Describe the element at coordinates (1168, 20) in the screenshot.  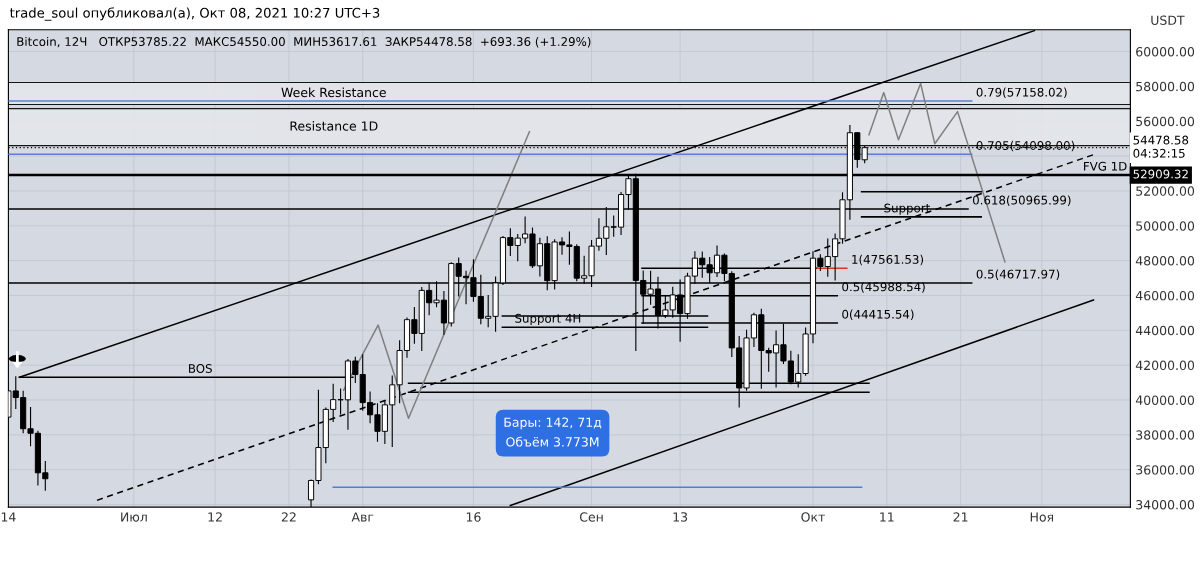
I see `y-axis-title: USDT` at that location.